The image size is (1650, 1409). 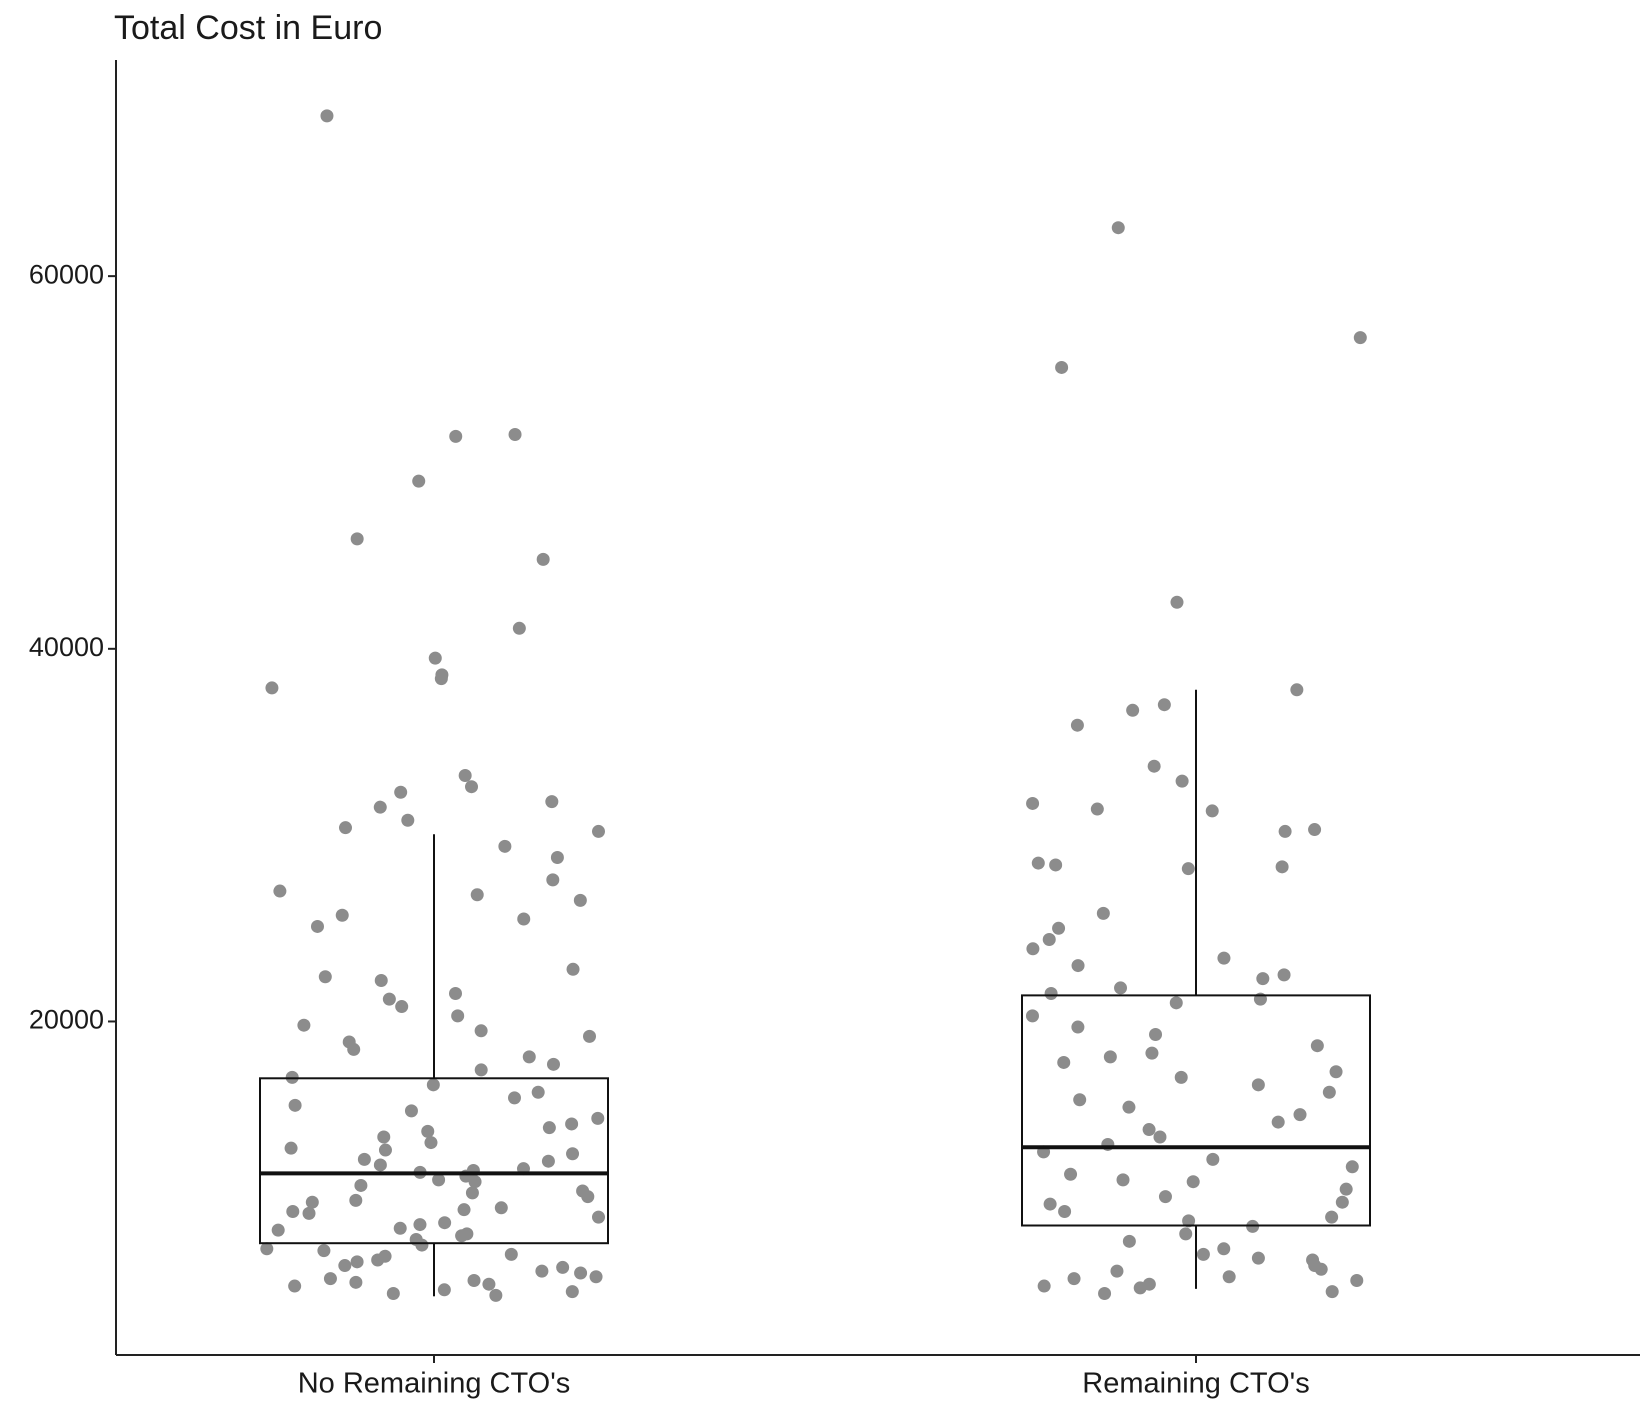 I want to click on y-tick-label: 40000, so click(x=66, y=647).